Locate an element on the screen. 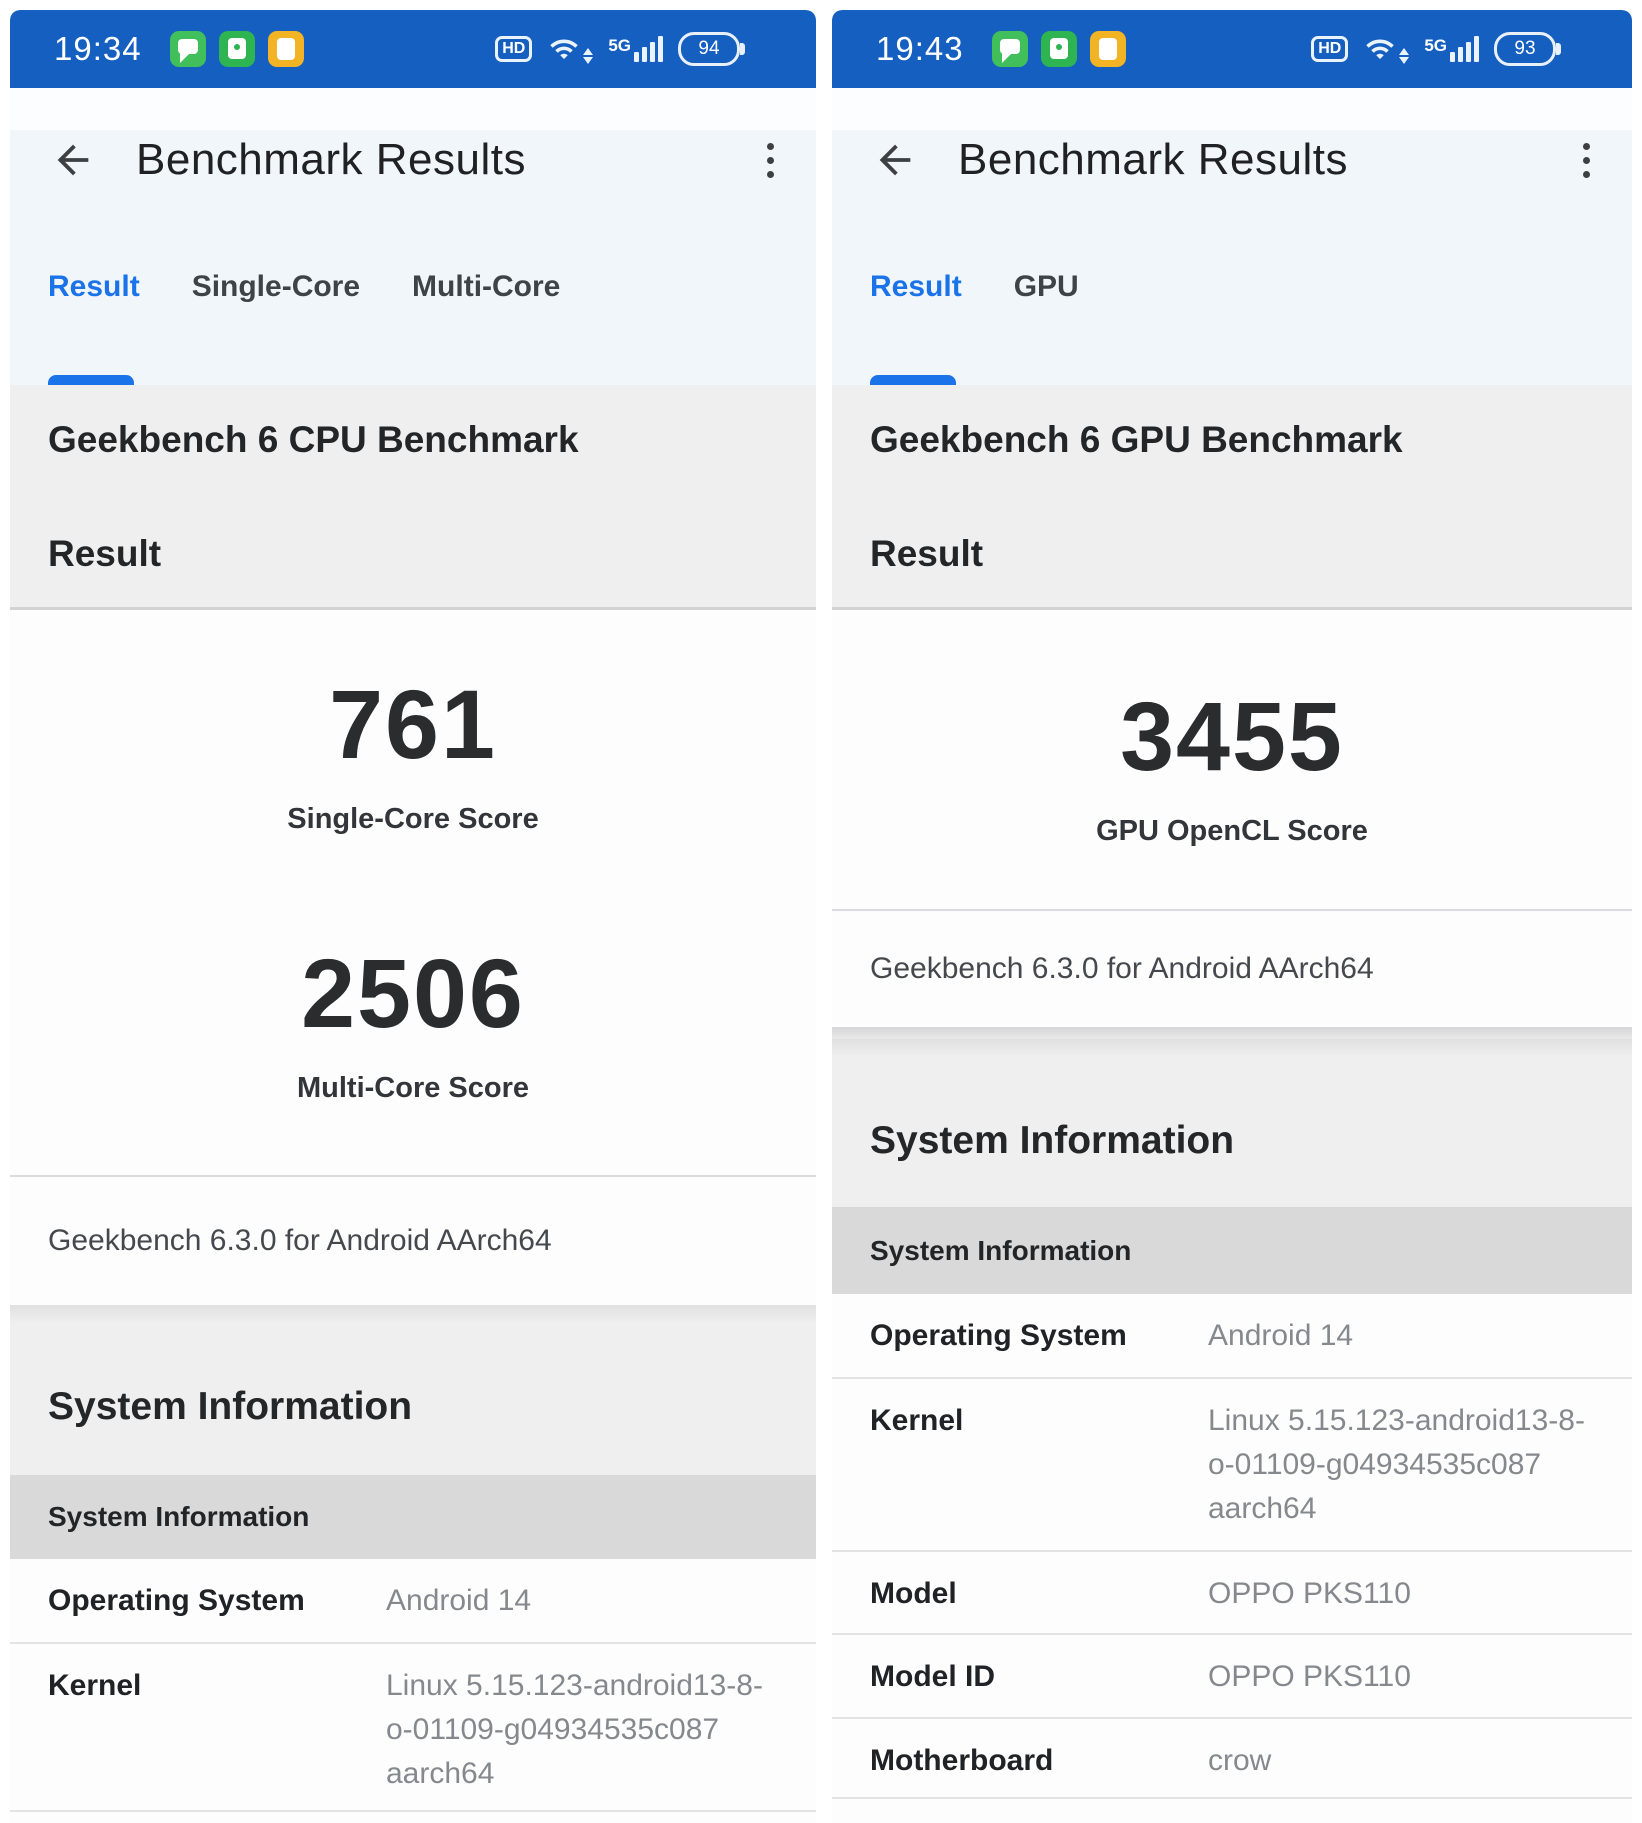 This screenshot has height=1823, width=1642. gpu-score-value: 3455 is located at coordinates (1232, 736).